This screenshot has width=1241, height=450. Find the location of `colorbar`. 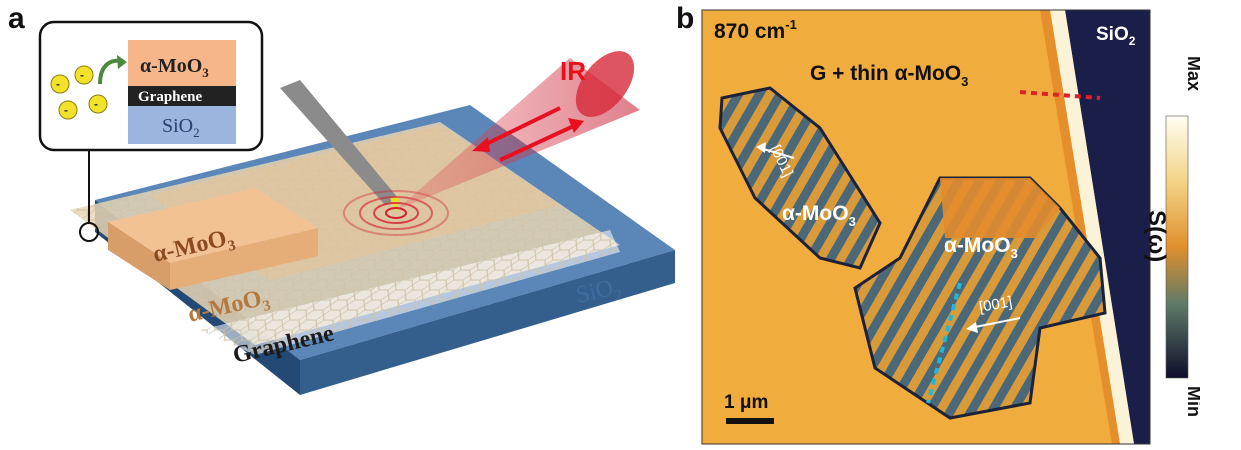

colorbar is located at coordinates (1177, 247).